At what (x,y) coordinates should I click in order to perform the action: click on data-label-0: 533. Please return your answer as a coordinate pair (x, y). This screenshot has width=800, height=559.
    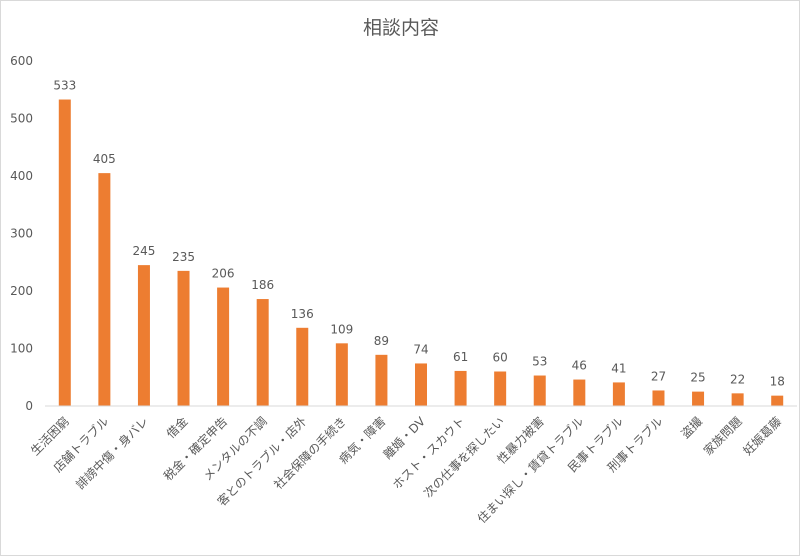
    Looking at the image, I should click on (64, 86).